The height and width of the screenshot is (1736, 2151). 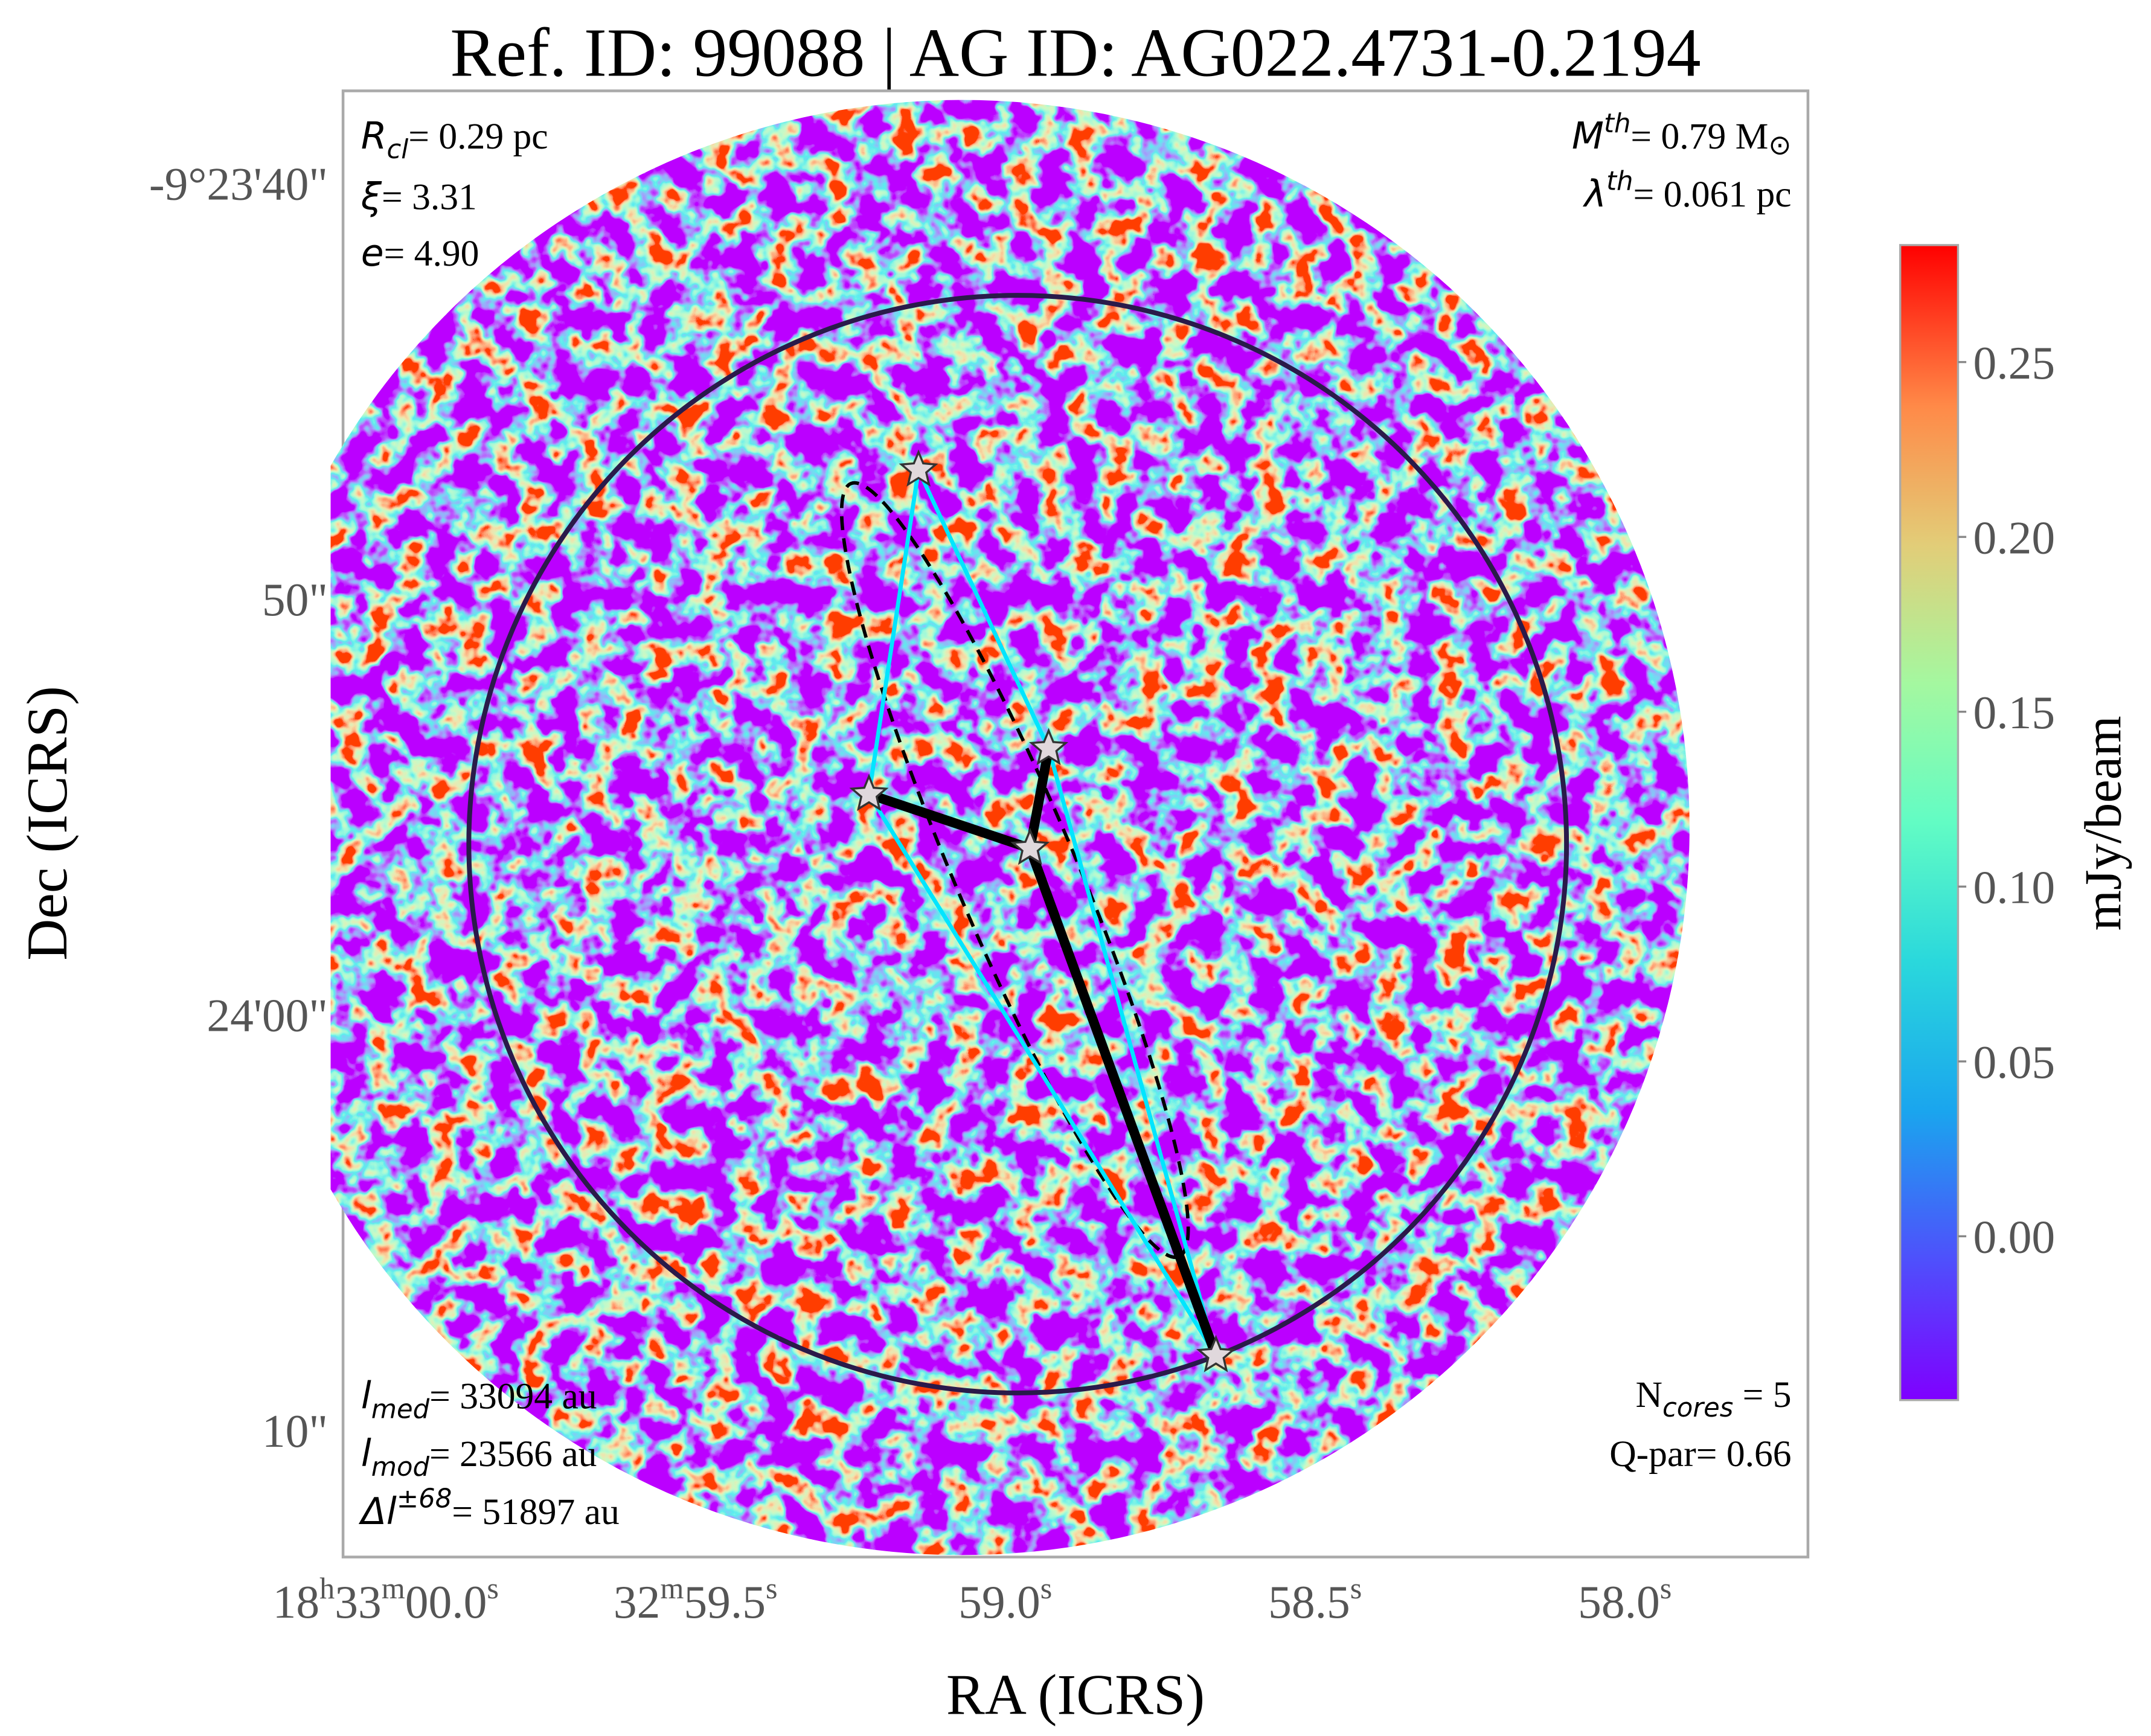 What do you see at coordinates (1688, 191) in the screenshot?
I see `svg-text: λth= 0.061 pc` at bounding box center [1688, 191].